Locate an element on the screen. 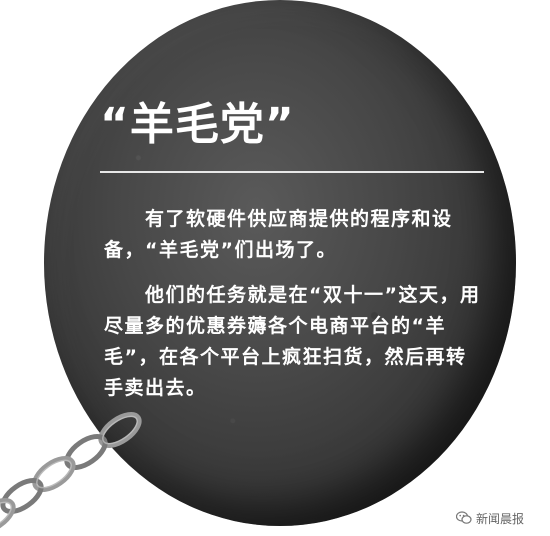 Image resolution: width=550 pixels, height=536 pixels. page-title: “羊毛党” is located at coordinates (197, 124).